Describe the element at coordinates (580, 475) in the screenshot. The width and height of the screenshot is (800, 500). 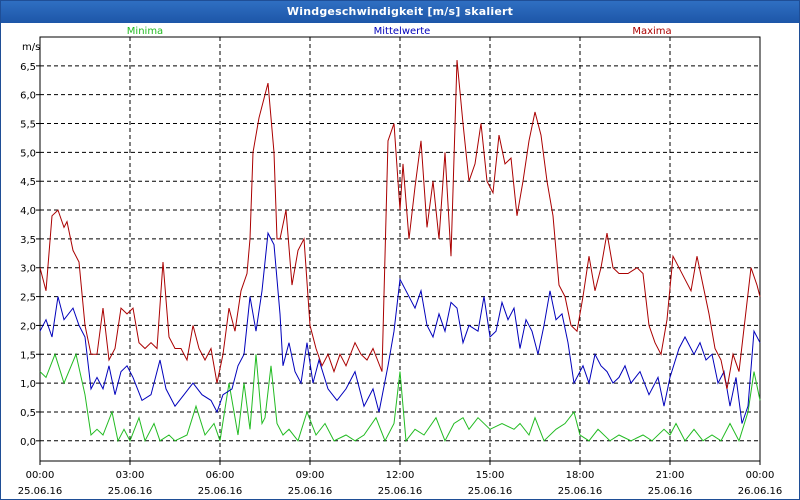
I see `x-tick-time: 18:00` at that location.